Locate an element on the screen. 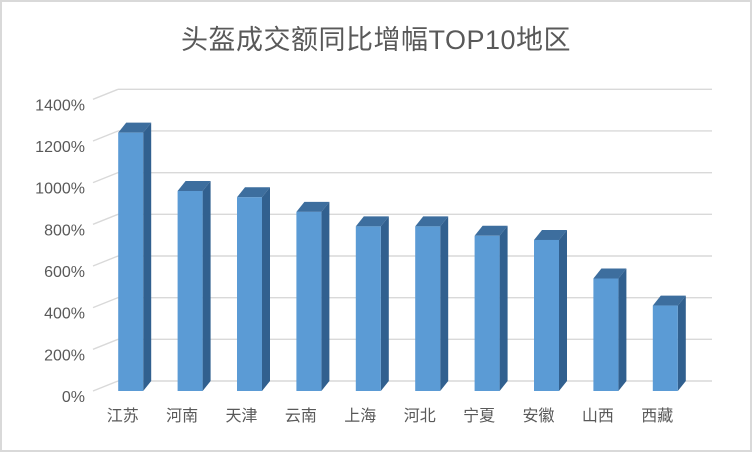  y-axis-tick-label: 1200% is located at coordinates (60, 147).